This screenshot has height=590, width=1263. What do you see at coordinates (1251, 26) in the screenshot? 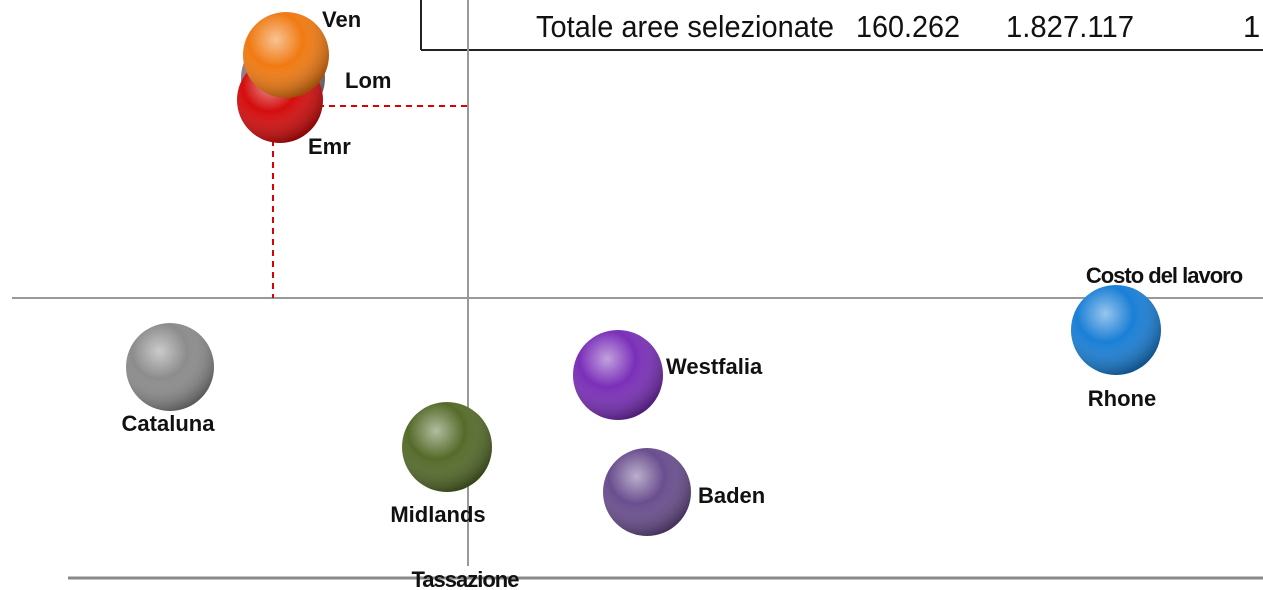
I see `table-cell: 1` at bounding box center [1251, 26].